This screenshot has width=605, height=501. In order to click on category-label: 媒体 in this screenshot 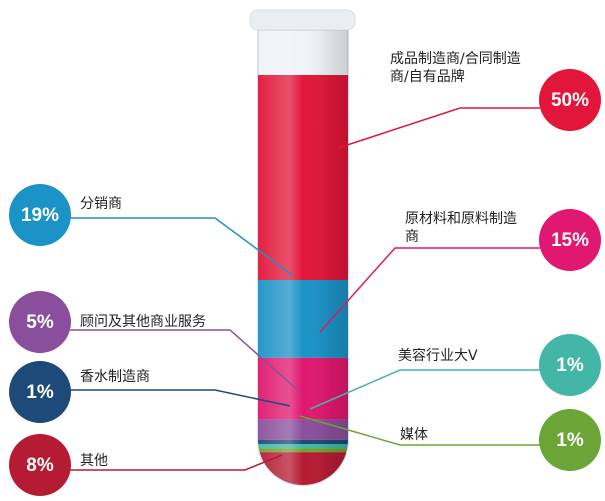, I will do `click(414, 435)`.